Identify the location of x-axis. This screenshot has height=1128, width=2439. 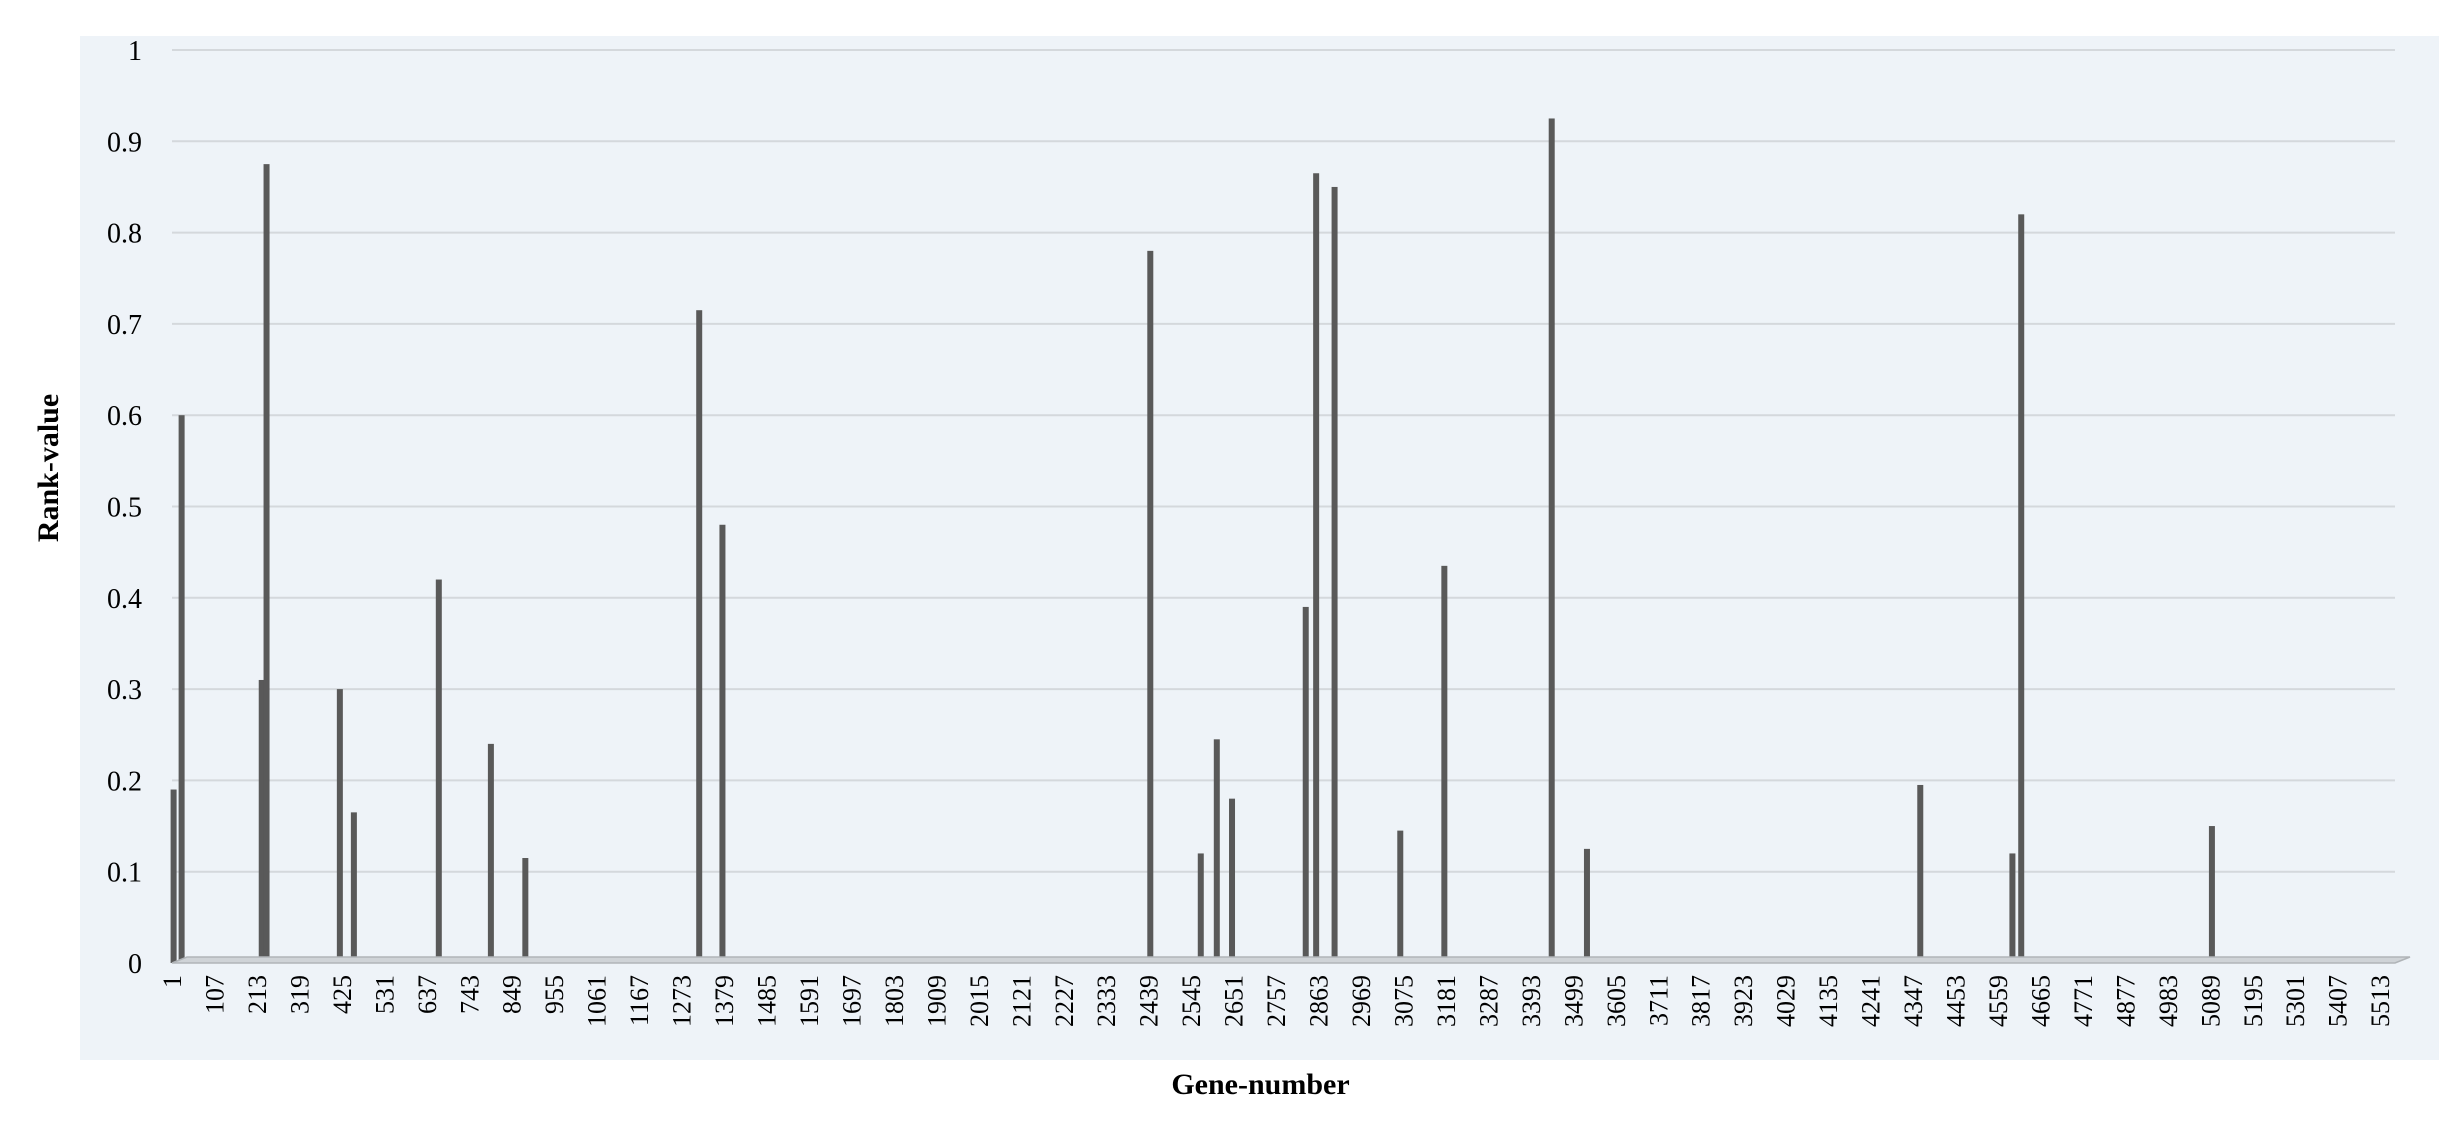
(1291, 960).